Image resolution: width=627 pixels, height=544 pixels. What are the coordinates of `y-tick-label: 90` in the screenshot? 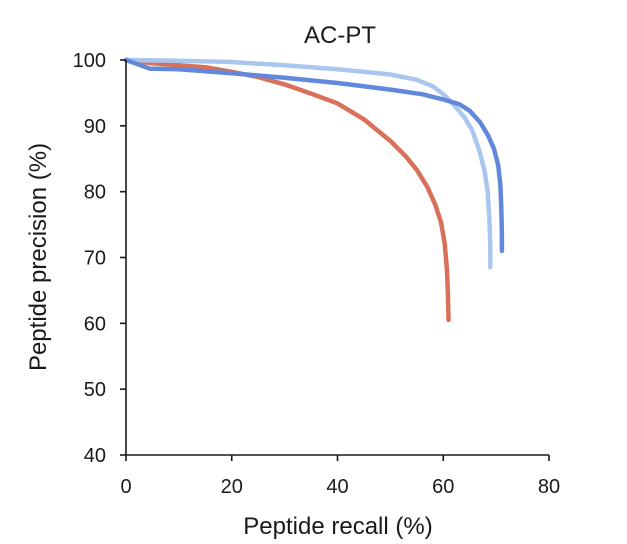 It's located at (95, 127).